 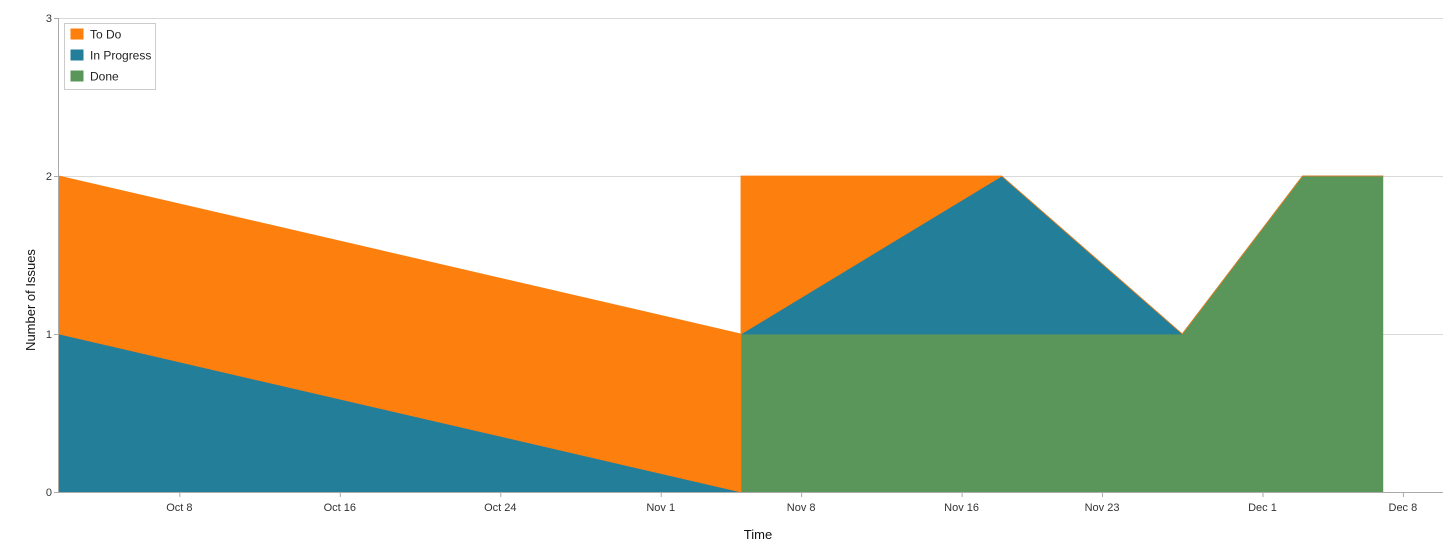 I want to click on y-tick-label: 3, so click(x=49, y=19).